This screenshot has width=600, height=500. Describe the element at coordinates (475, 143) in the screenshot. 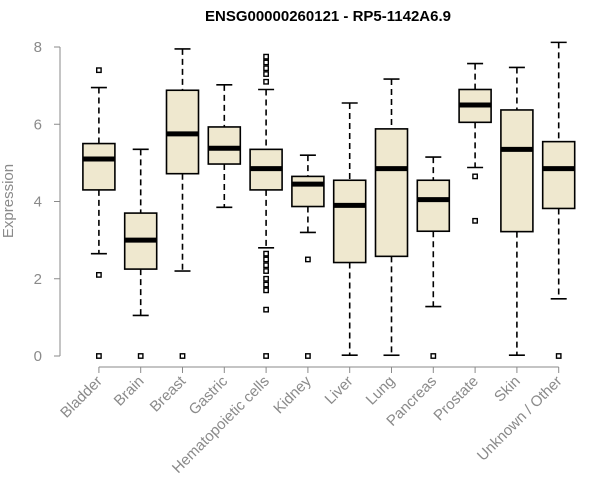

I see `box-prostate` at that location.